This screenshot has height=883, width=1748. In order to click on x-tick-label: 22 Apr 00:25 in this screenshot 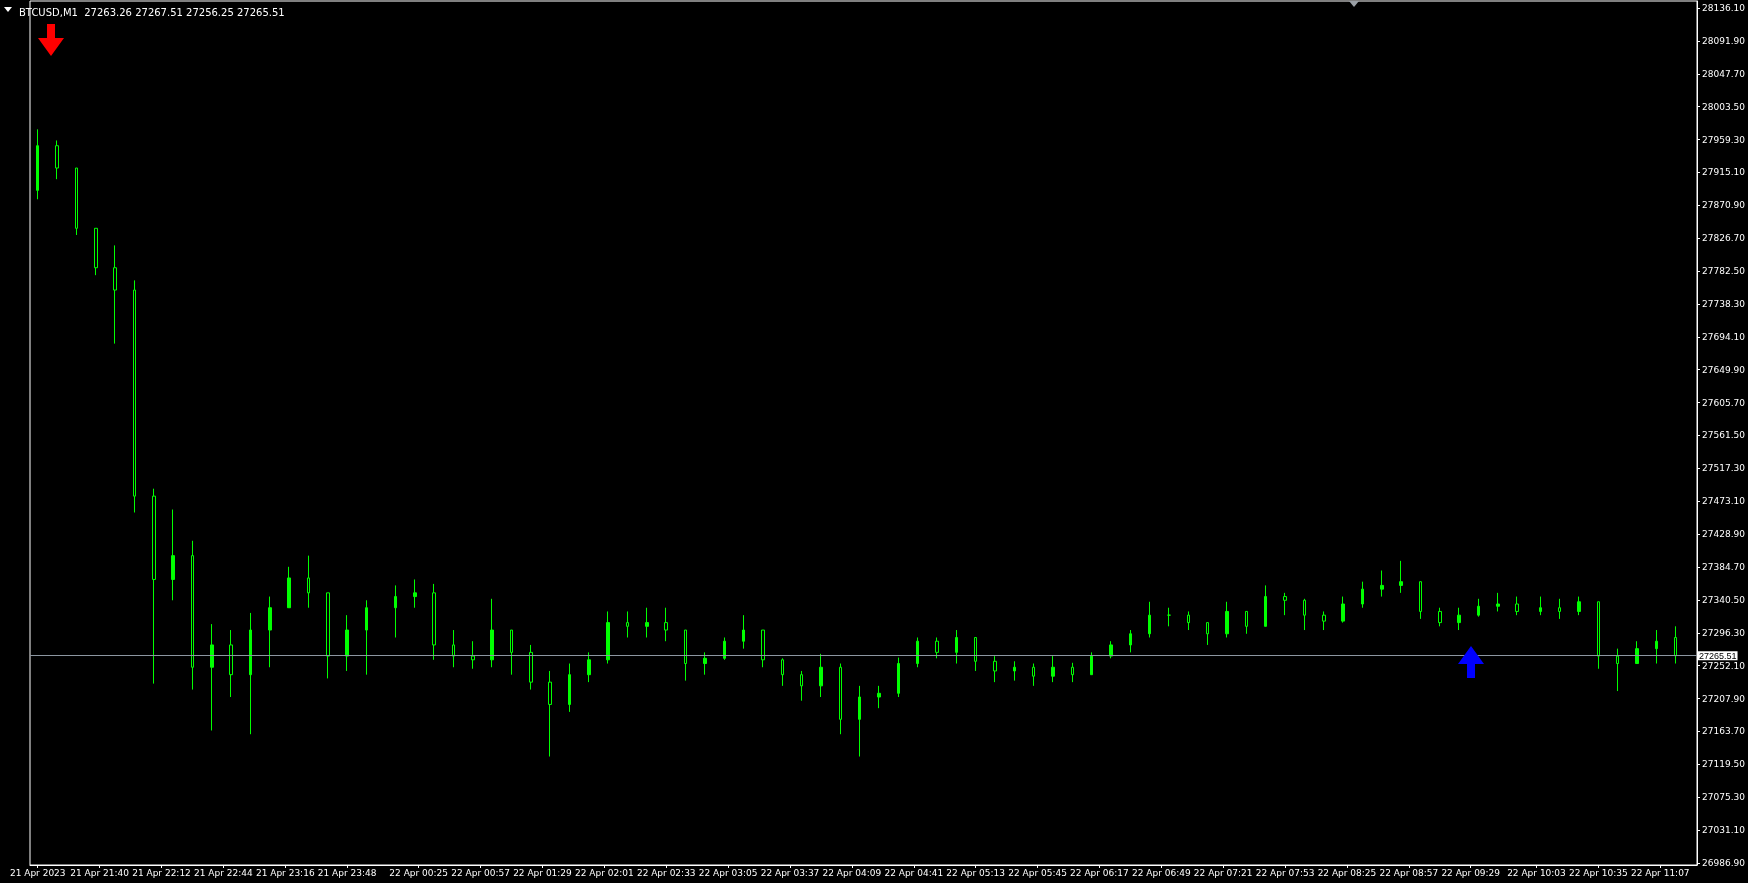, I will do `click(419, 872)`.